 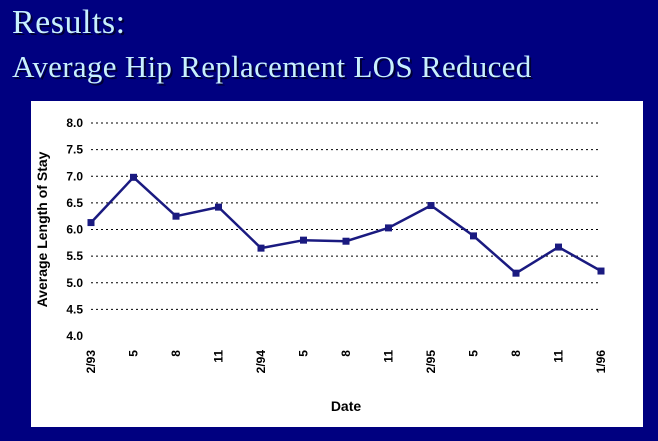 I want to click on x-tick-label: 2/93, so click(x=91, y=362).